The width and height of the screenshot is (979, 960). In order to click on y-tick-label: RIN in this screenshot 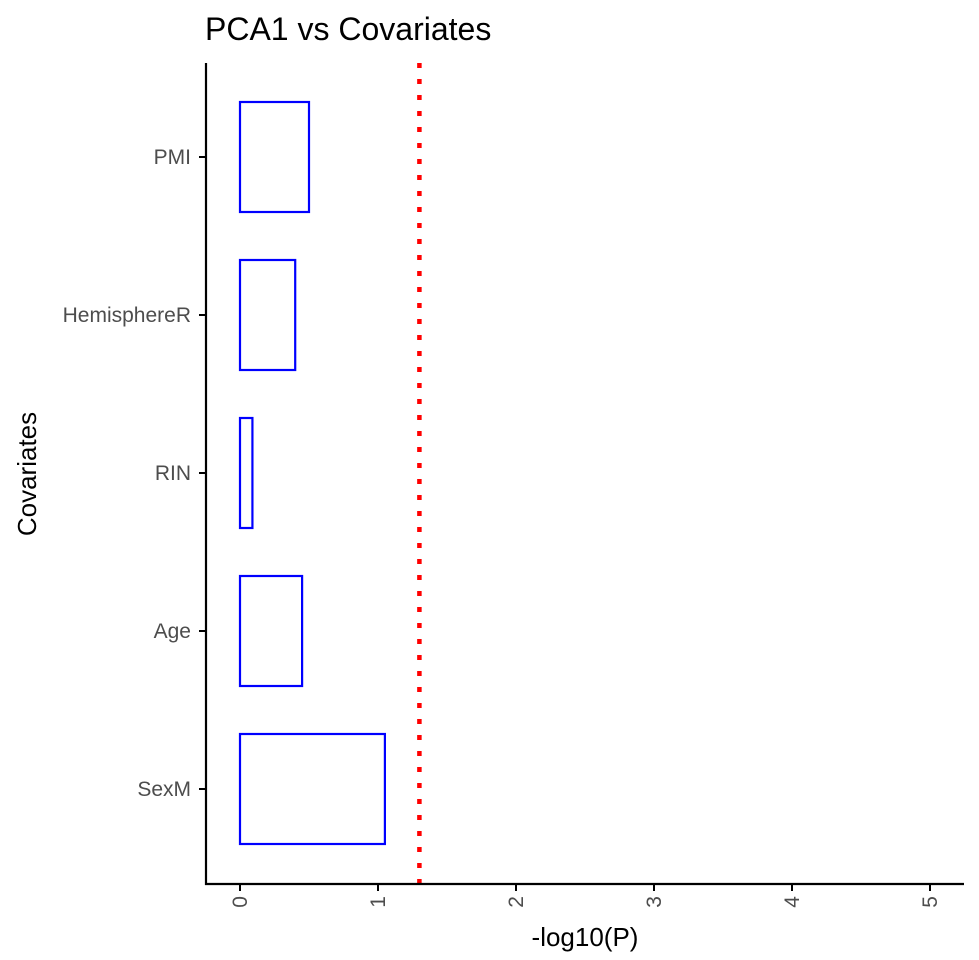, I will do `click(173, 473)`.